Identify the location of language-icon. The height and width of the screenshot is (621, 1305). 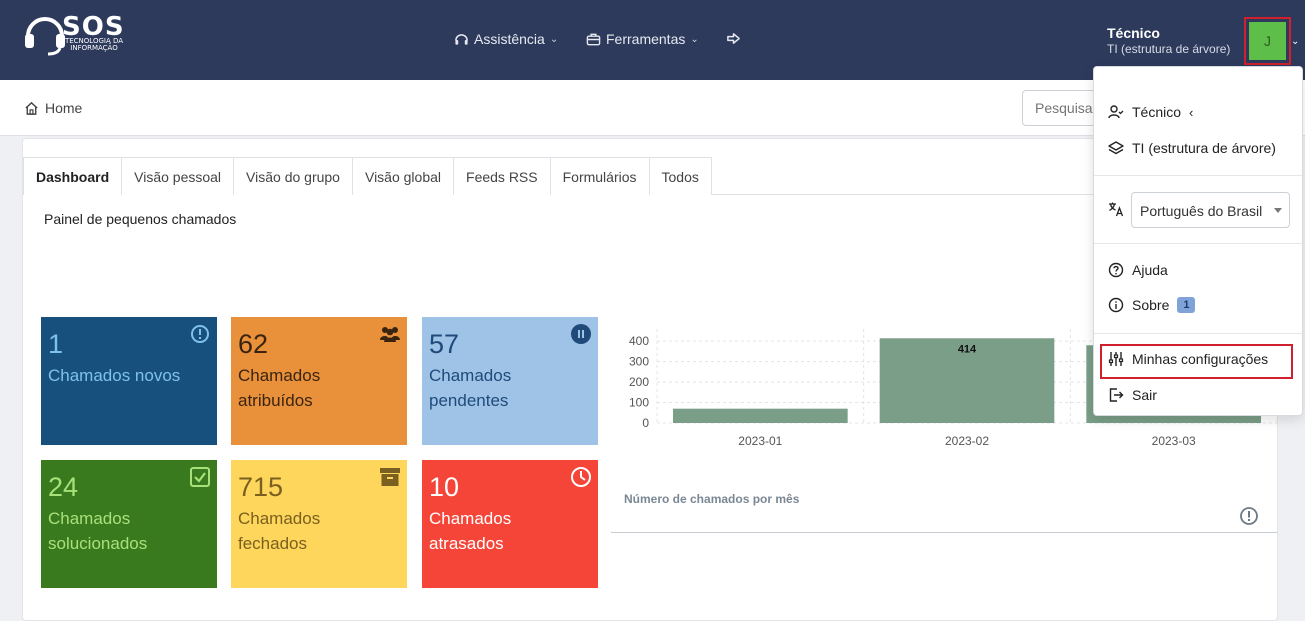
(1116, 209).